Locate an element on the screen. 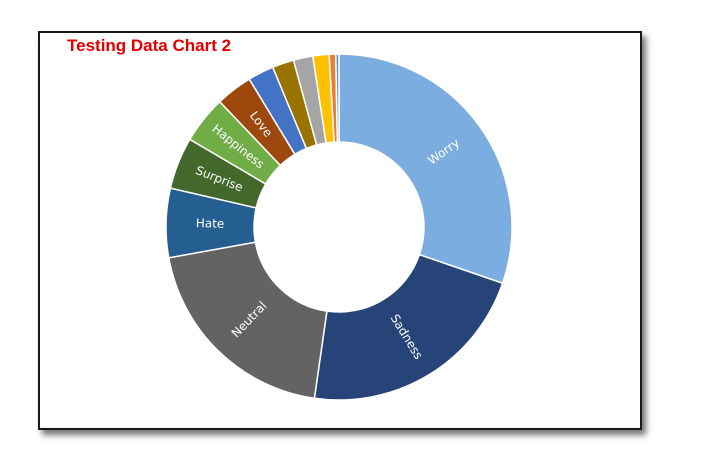  slice-label-hate: Hate is located at coordinates (210, 223).